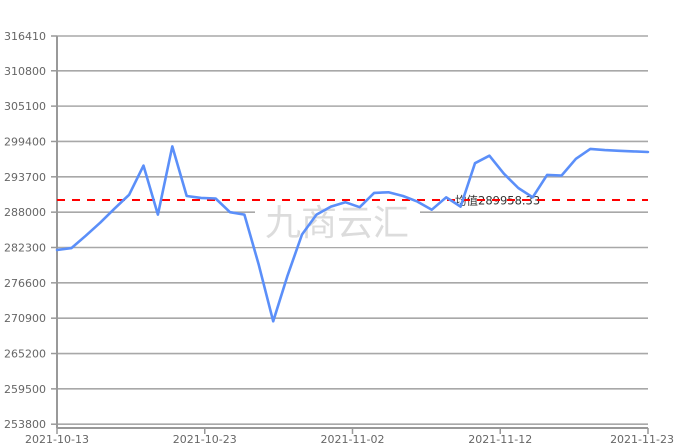 Image resolution: width=677 pixels, height=447 pixels. I want to click on y-tick-label: 276600, so click(25, 283).